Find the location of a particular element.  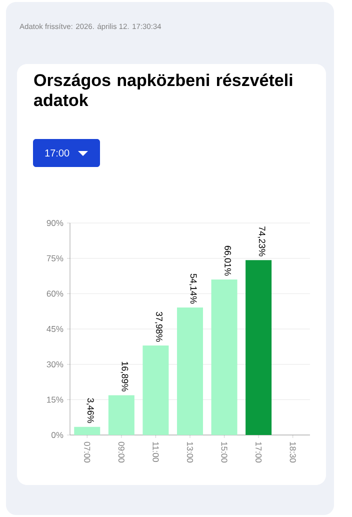

chart-title: Országos napközbeni részvételi adatok is located at coordinates (163, 90).